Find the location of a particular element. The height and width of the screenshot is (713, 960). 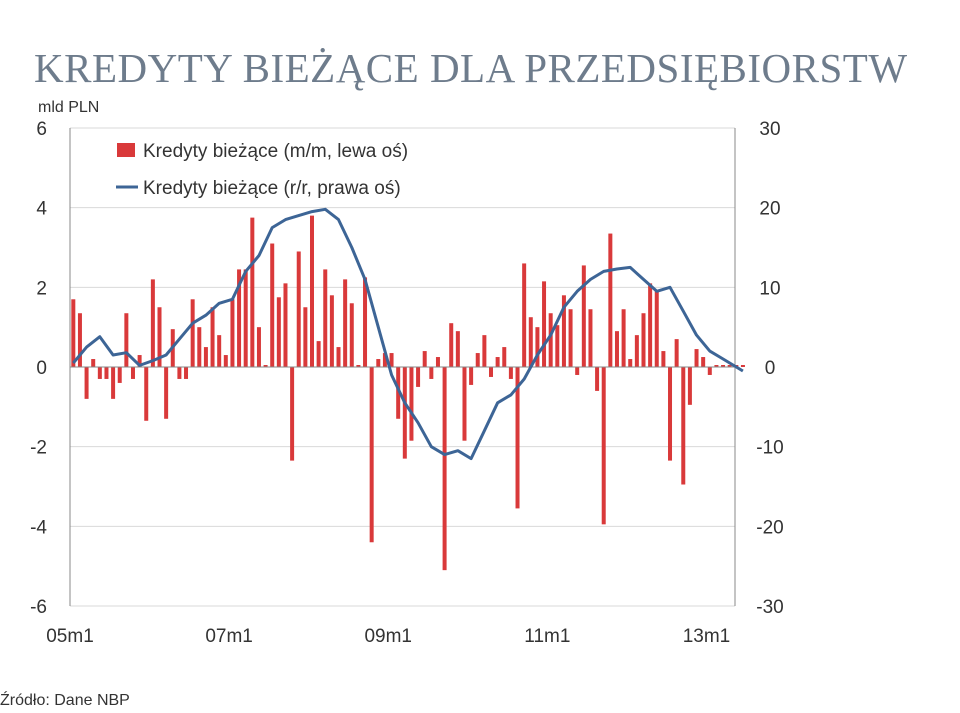

left-tick-label: 6 is located at coordinates (41, 129).